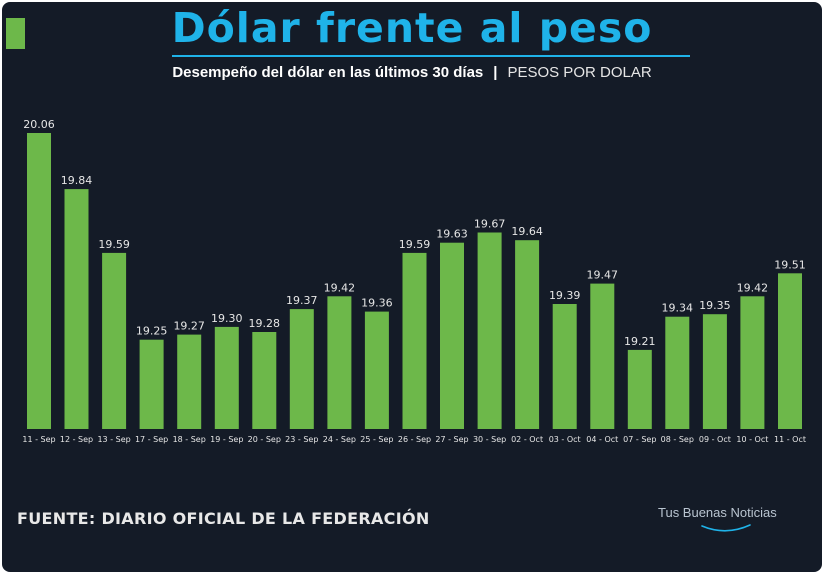 Image resolution: width=825 pixels, height=576 pixels. What do you see at coordinates (38, 439) in the screenshot?
I see `x-tick-label: 11 - Sep` at bounding box center [38, 439].